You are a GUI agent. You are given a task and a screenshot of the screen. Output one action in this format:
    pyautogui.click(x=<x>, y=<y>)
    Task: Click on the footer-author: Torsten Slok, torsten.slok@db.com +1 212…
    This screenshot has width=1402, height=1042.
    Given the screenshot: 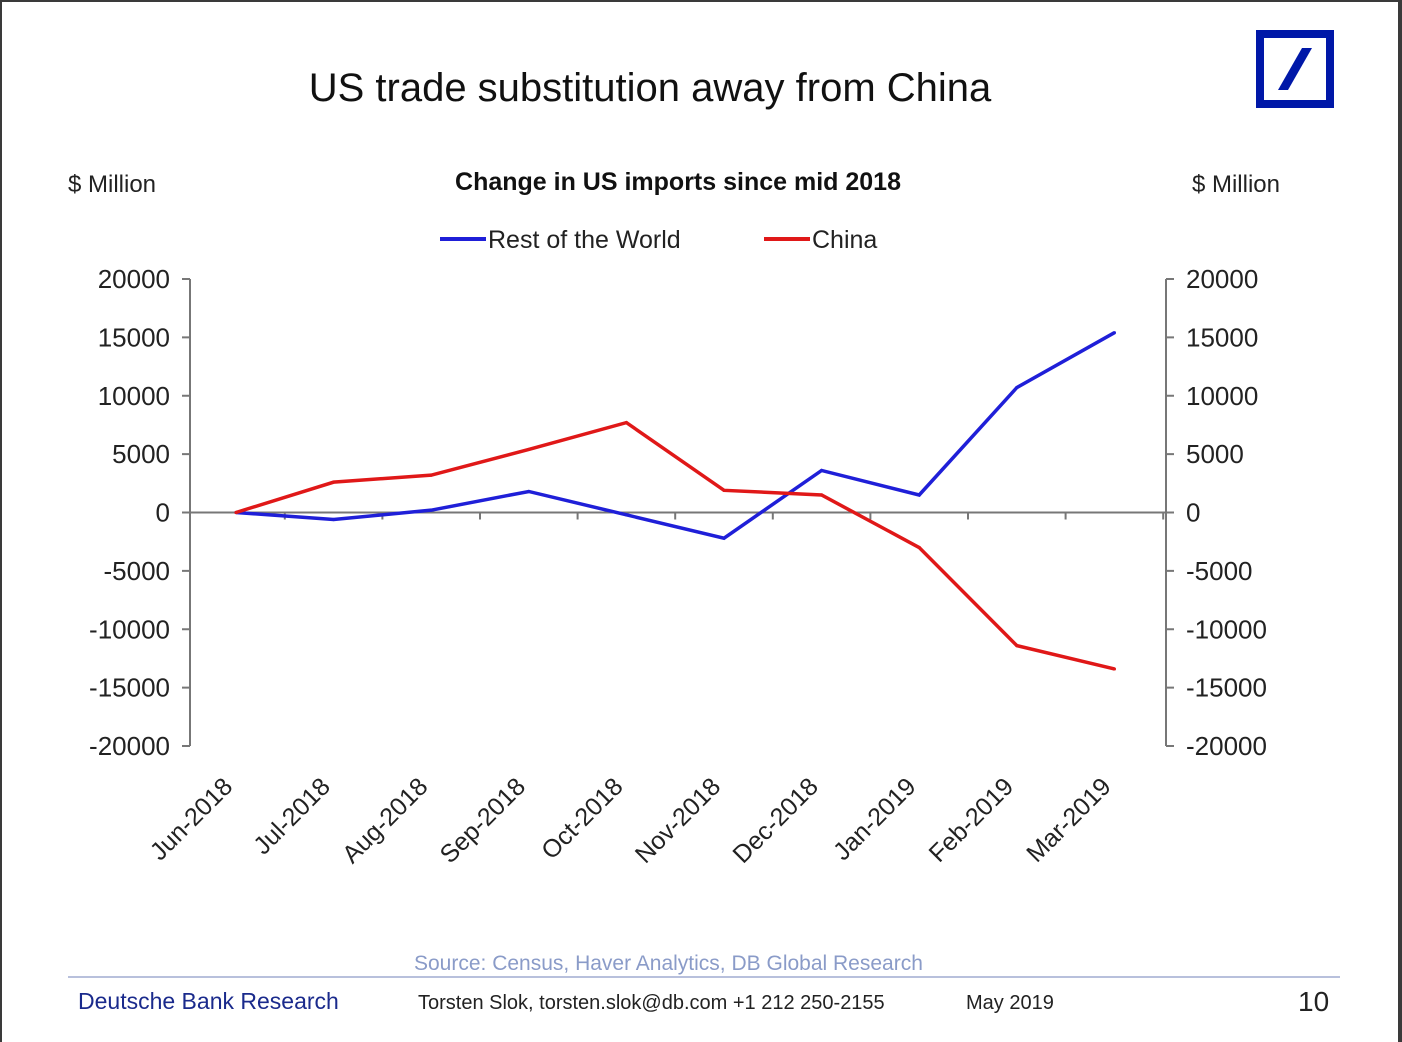 What is the action you would take?
    pyautogui.click(x=651, y=1003)
    